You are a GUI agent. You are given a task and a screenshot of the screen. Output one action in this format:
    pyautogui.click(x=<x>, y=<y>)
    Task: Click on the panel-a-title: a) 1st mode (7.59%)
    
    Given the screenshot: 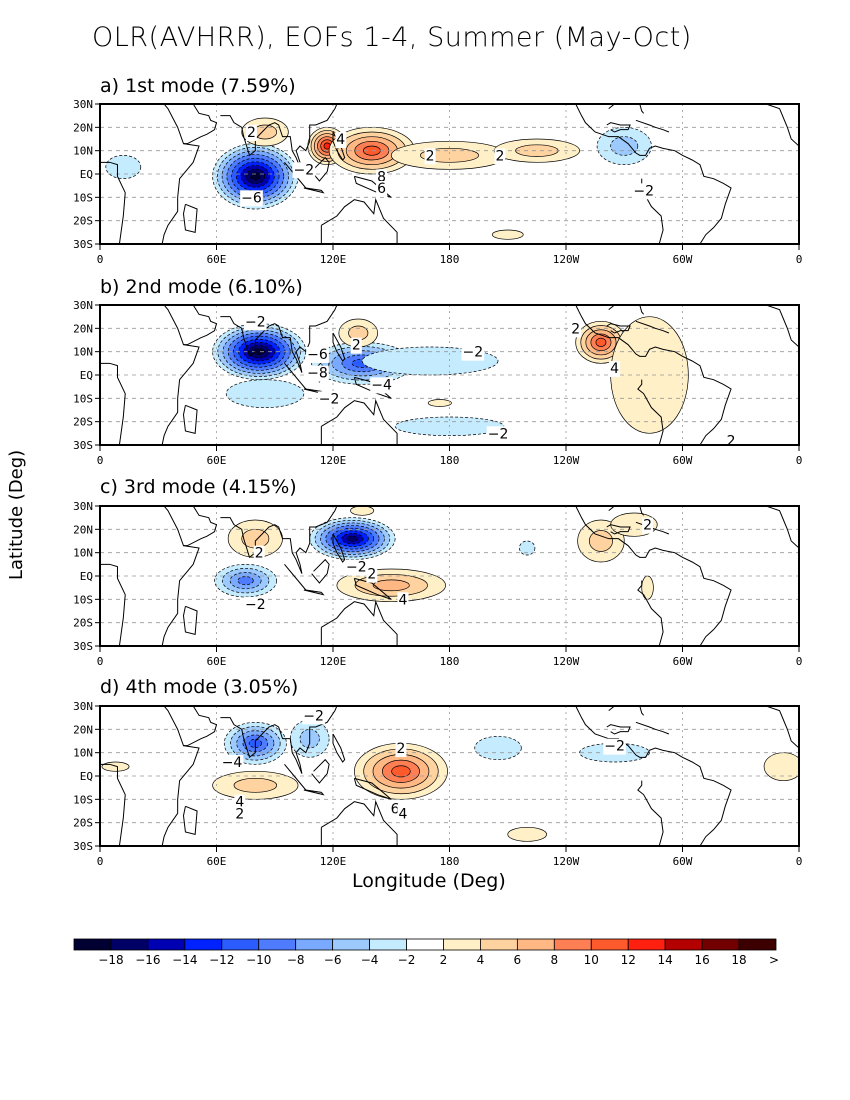 What is the action you would take?
    pyautogui.click(x=198, y=86)
    